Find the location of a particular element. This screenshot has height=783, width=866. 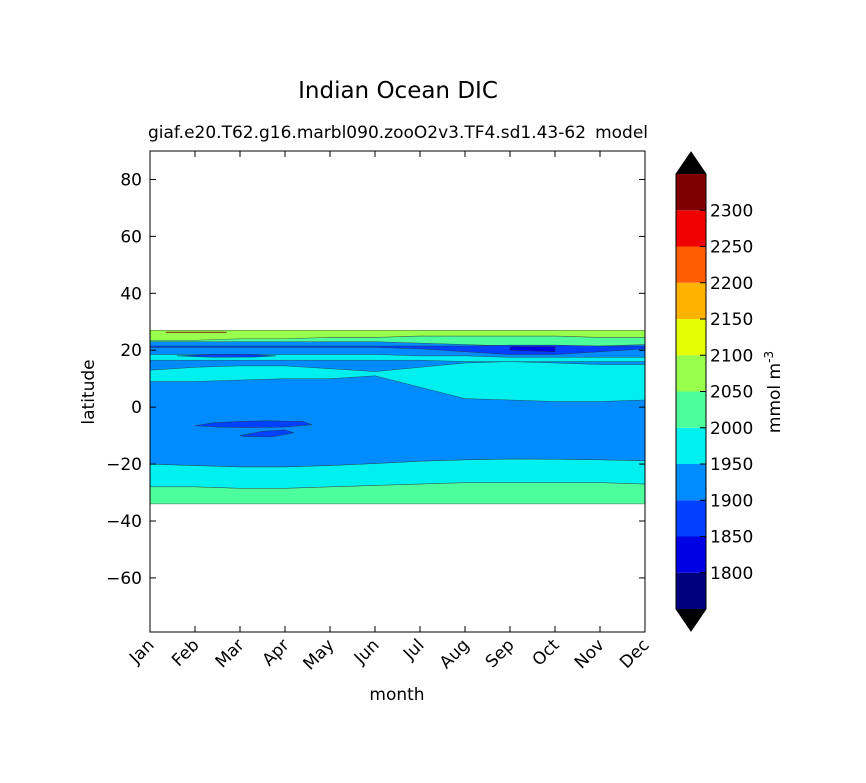

colorbar-outline is located at coordinates (691, 391).